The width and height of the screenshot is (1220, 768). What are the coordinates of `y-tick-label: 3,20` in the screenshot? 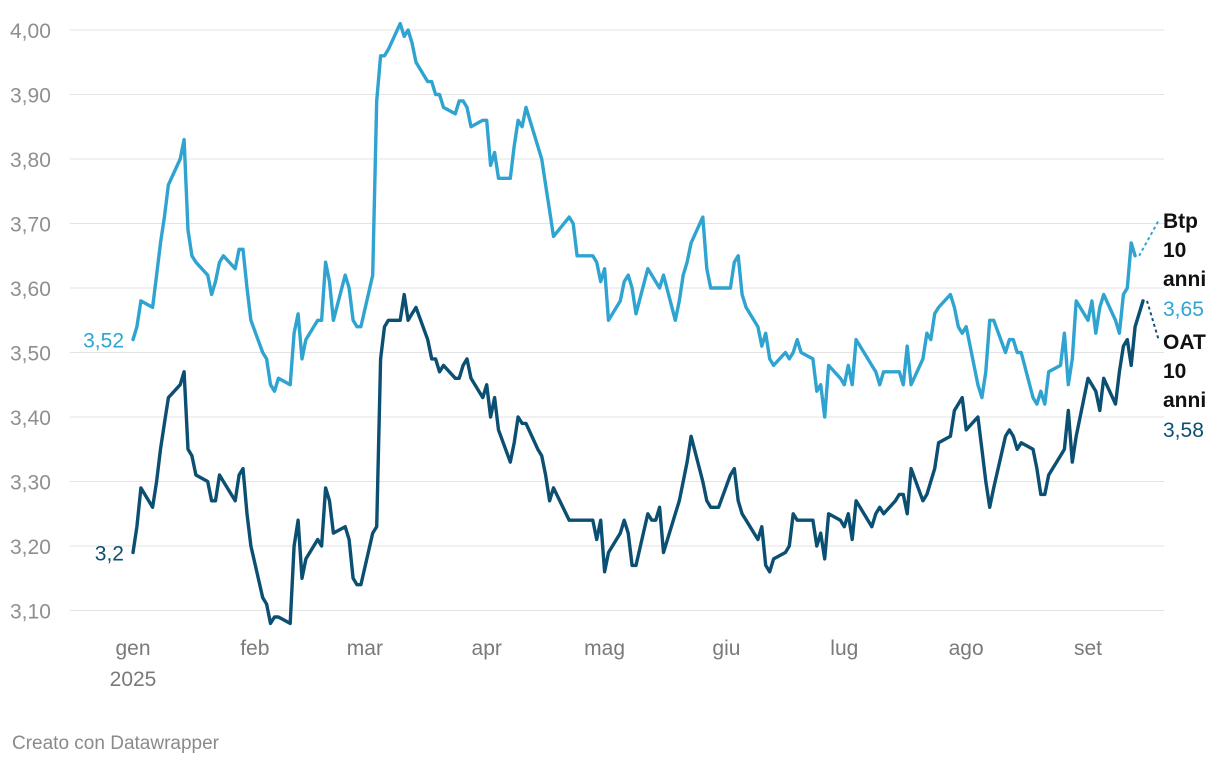 It's located at (30, 547).